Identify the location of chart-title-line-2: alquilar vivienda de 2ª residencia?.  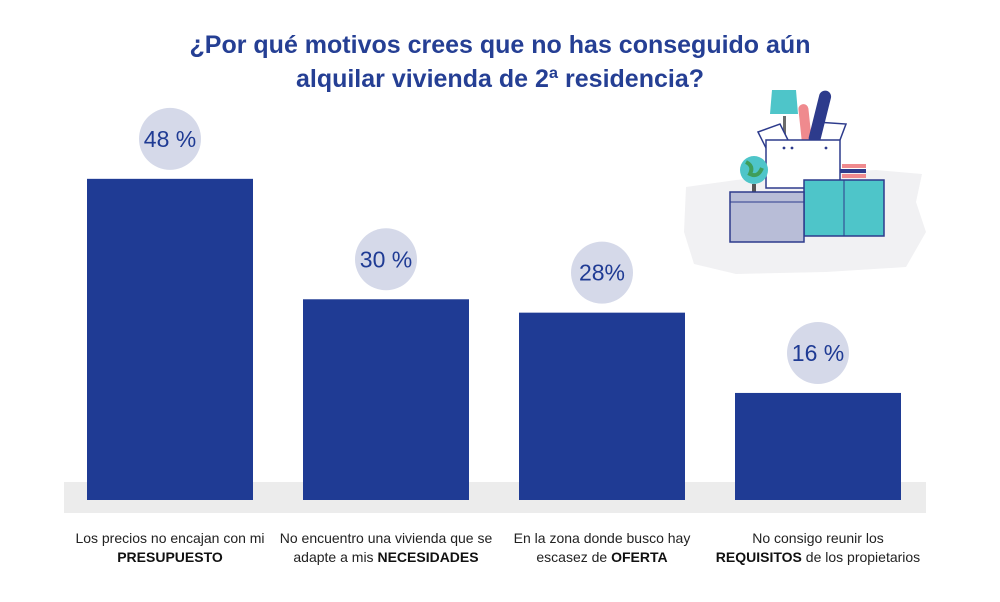
(500, 79).